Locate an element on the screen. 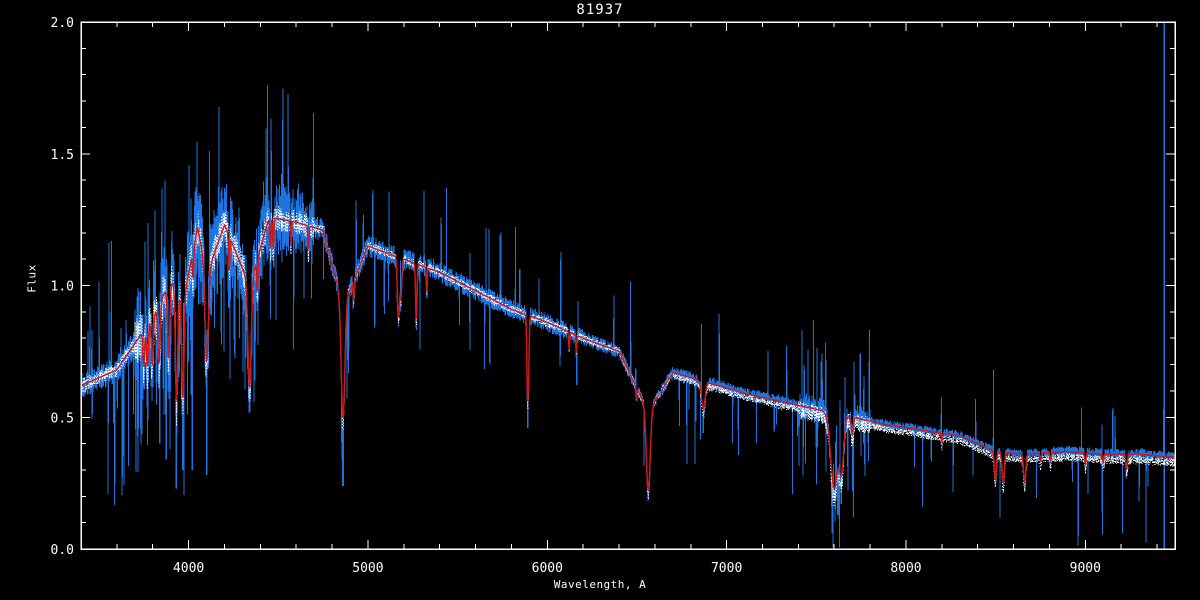 This screenshot has width=1200, height=600. y-axis-tick-label: 1.0 is located at coordinates (62, 287).